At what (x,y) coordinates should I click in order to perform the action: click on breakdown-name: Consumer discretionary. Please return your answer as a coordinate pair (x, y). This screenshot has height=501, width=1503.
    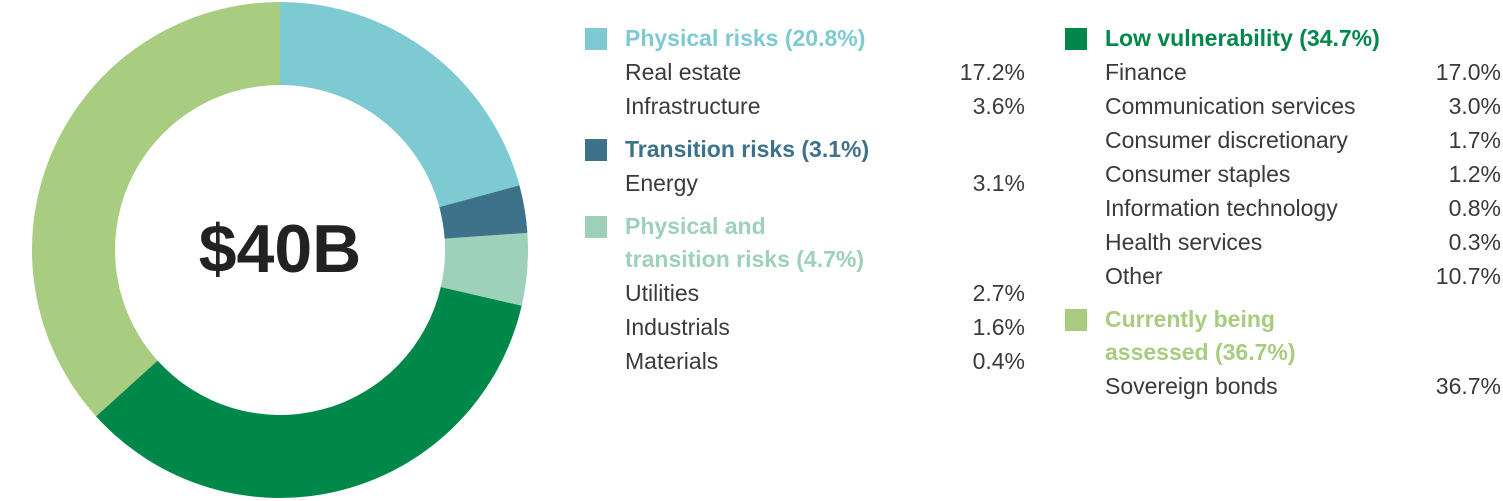
    Looking at the image, I should click on (1226, 140).